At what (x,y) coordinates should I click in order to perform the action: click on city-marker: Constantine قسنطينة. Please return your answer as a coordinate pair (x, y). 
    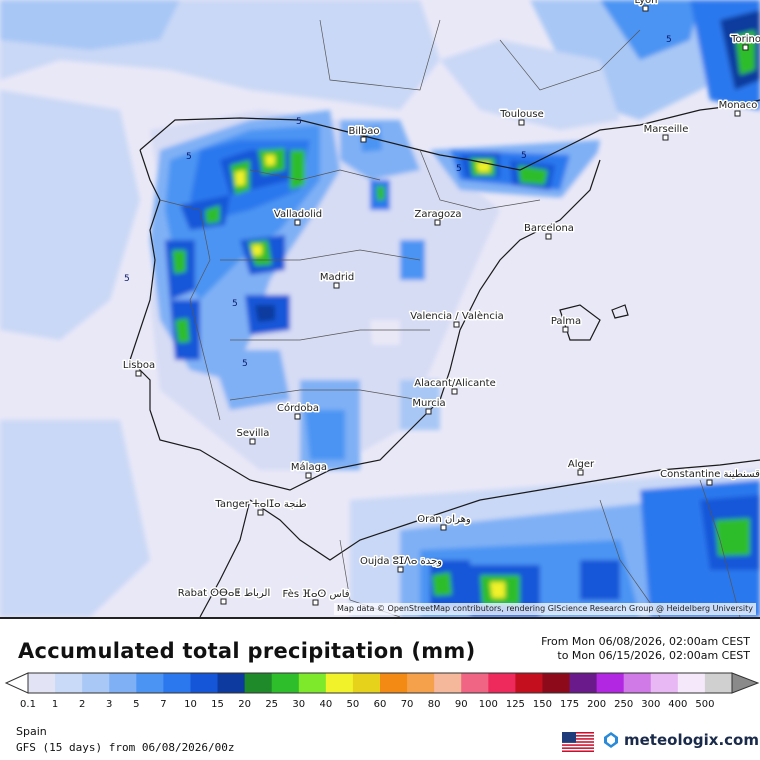
    Looking at the image, I should click on (709, 477).